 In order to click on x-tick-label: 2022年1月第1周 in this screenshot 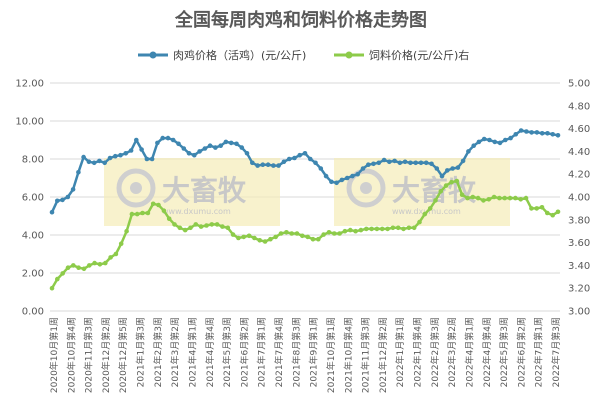, I will do `click(400, 352)`.